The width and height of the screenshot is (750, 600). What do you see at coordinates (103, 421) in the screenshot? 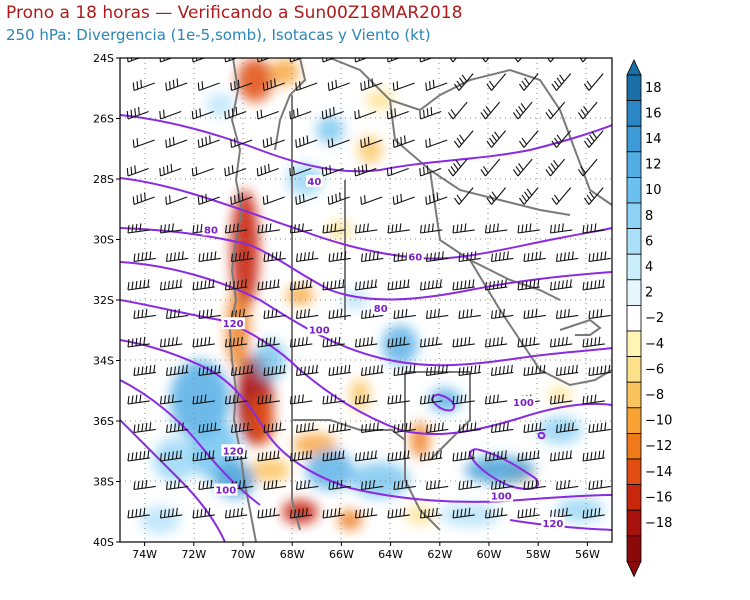
I see `lat-tick-label: 36S` at bounding box center [103, 421].